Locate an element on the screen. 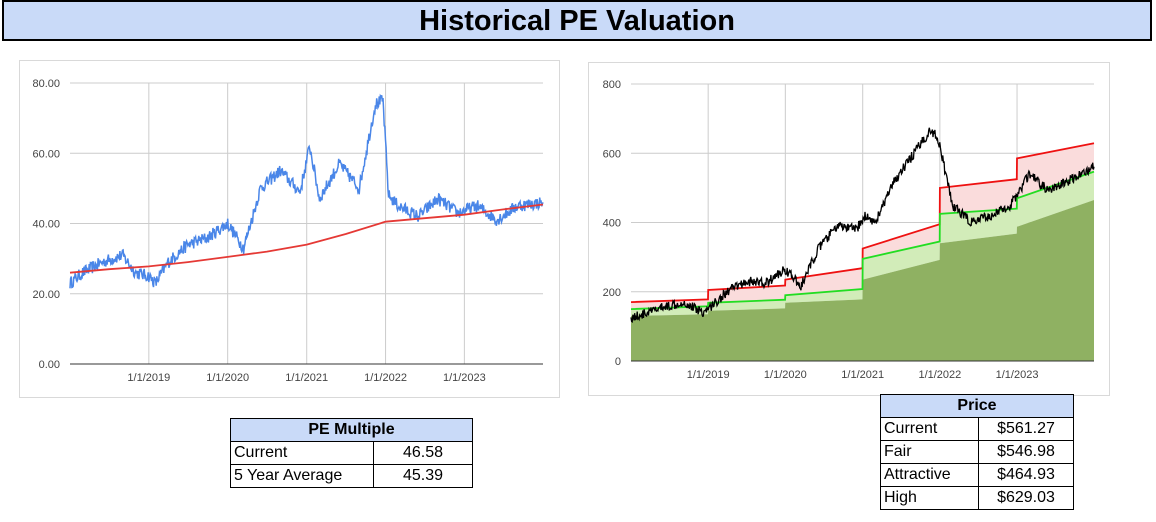  price-row-label: Fair is located at coordinates (929, 452).